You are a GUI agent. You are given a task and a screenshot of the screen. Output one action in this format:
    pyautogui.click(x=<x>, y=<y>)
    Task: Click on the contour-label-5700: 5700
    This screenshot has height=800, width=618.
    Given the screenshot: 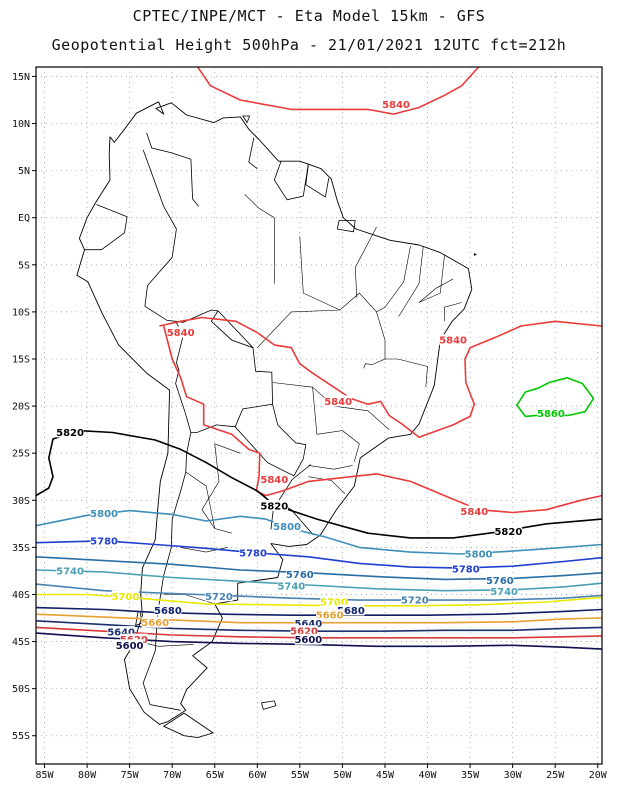 What is the action you would take?
    pyautogui.click(x=334, y=602)
    